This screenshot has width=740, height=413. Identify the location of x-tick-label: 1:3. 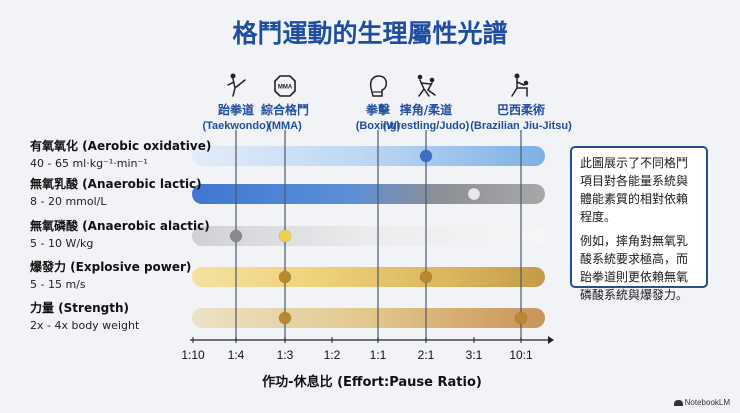
(285, 355).